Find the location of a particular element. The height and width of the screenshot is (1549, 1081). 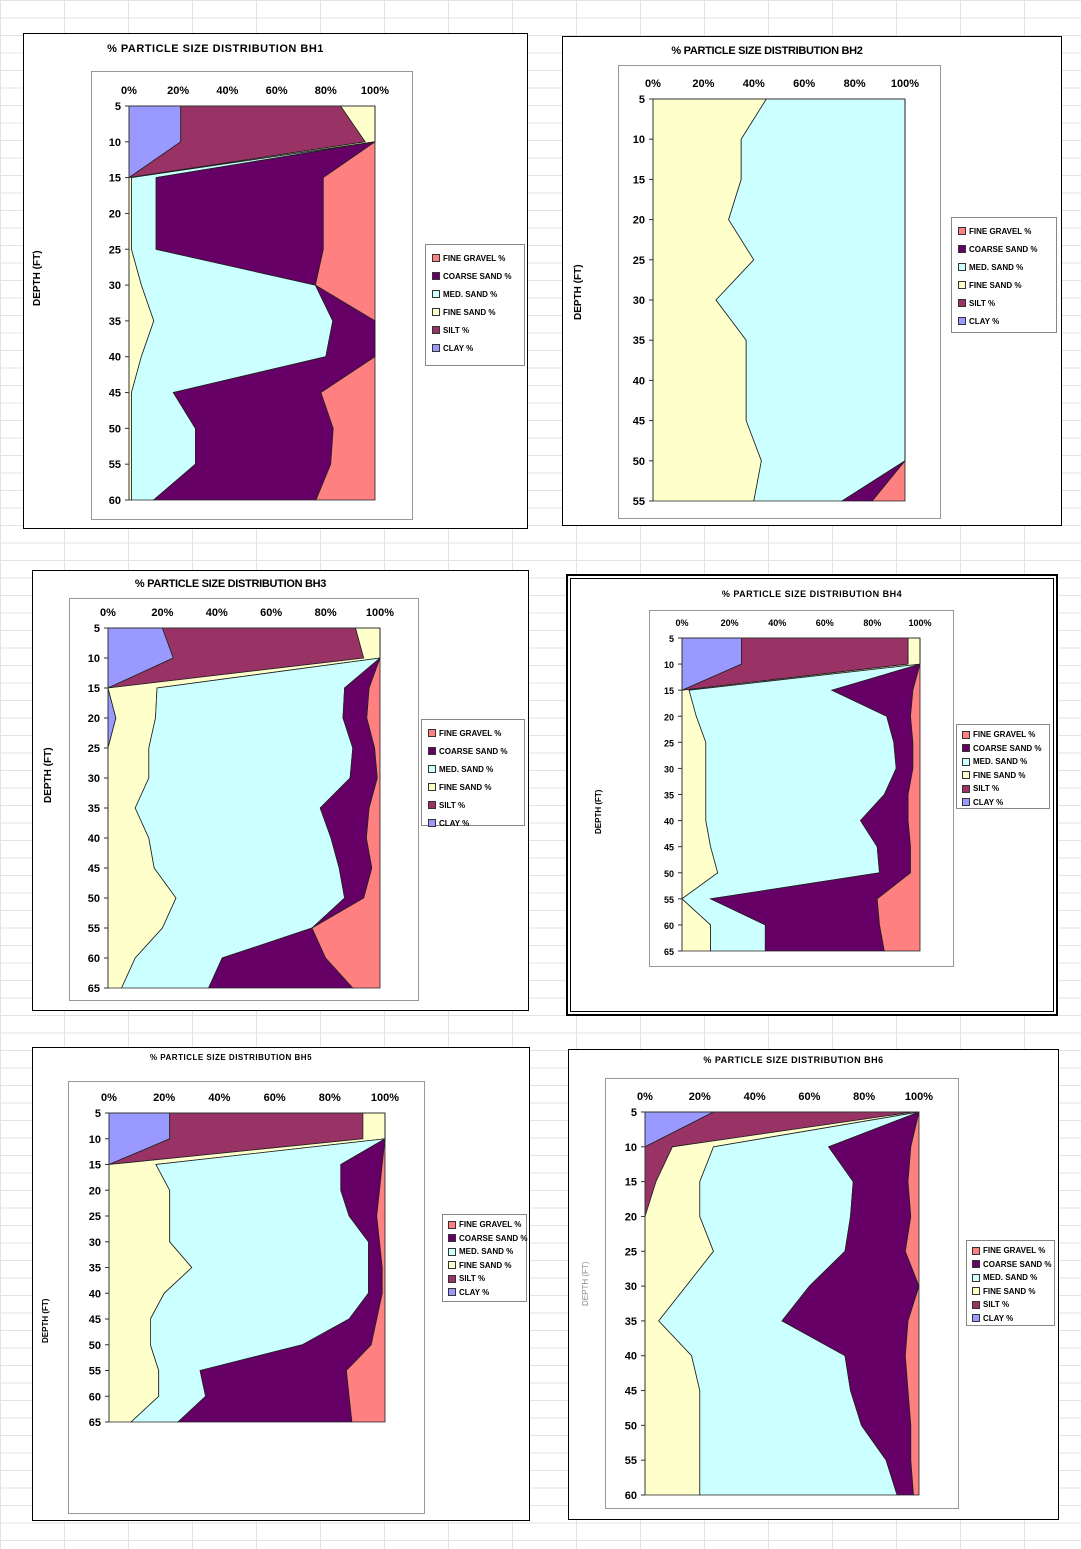

area-series-fine-gravel is located at coordinates (345, 303).